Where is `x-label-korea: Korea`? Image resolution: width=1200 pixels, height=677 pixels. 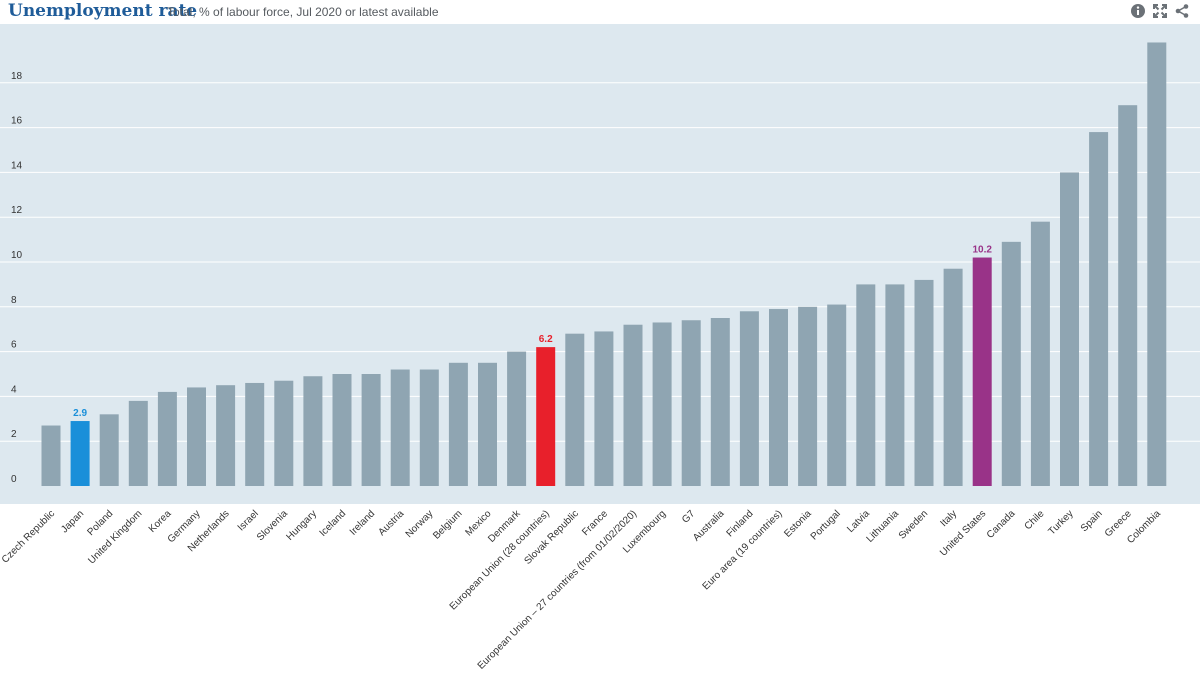 x-label-korea: Korea is located at coordinates (160, 521).